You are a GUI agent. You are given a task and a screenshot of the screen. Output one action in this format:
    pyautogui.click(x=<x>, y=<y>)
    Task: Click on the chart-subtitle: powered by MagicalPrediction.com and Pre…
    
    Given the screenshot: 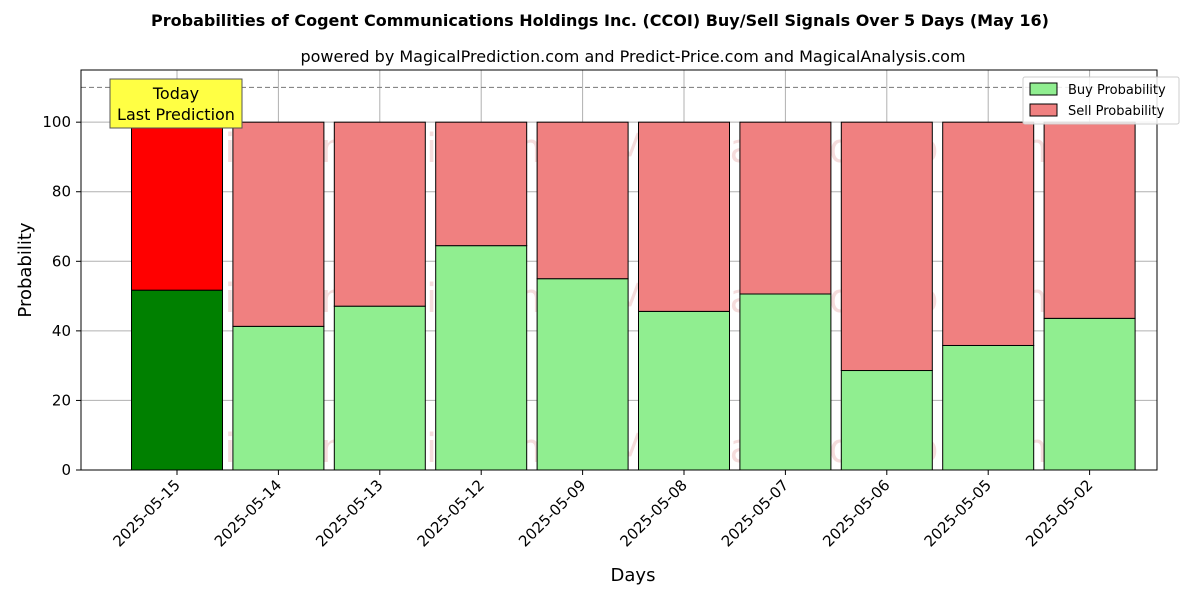 What is the action you would take?
    pyautogui.click(x=632, y=56)
    